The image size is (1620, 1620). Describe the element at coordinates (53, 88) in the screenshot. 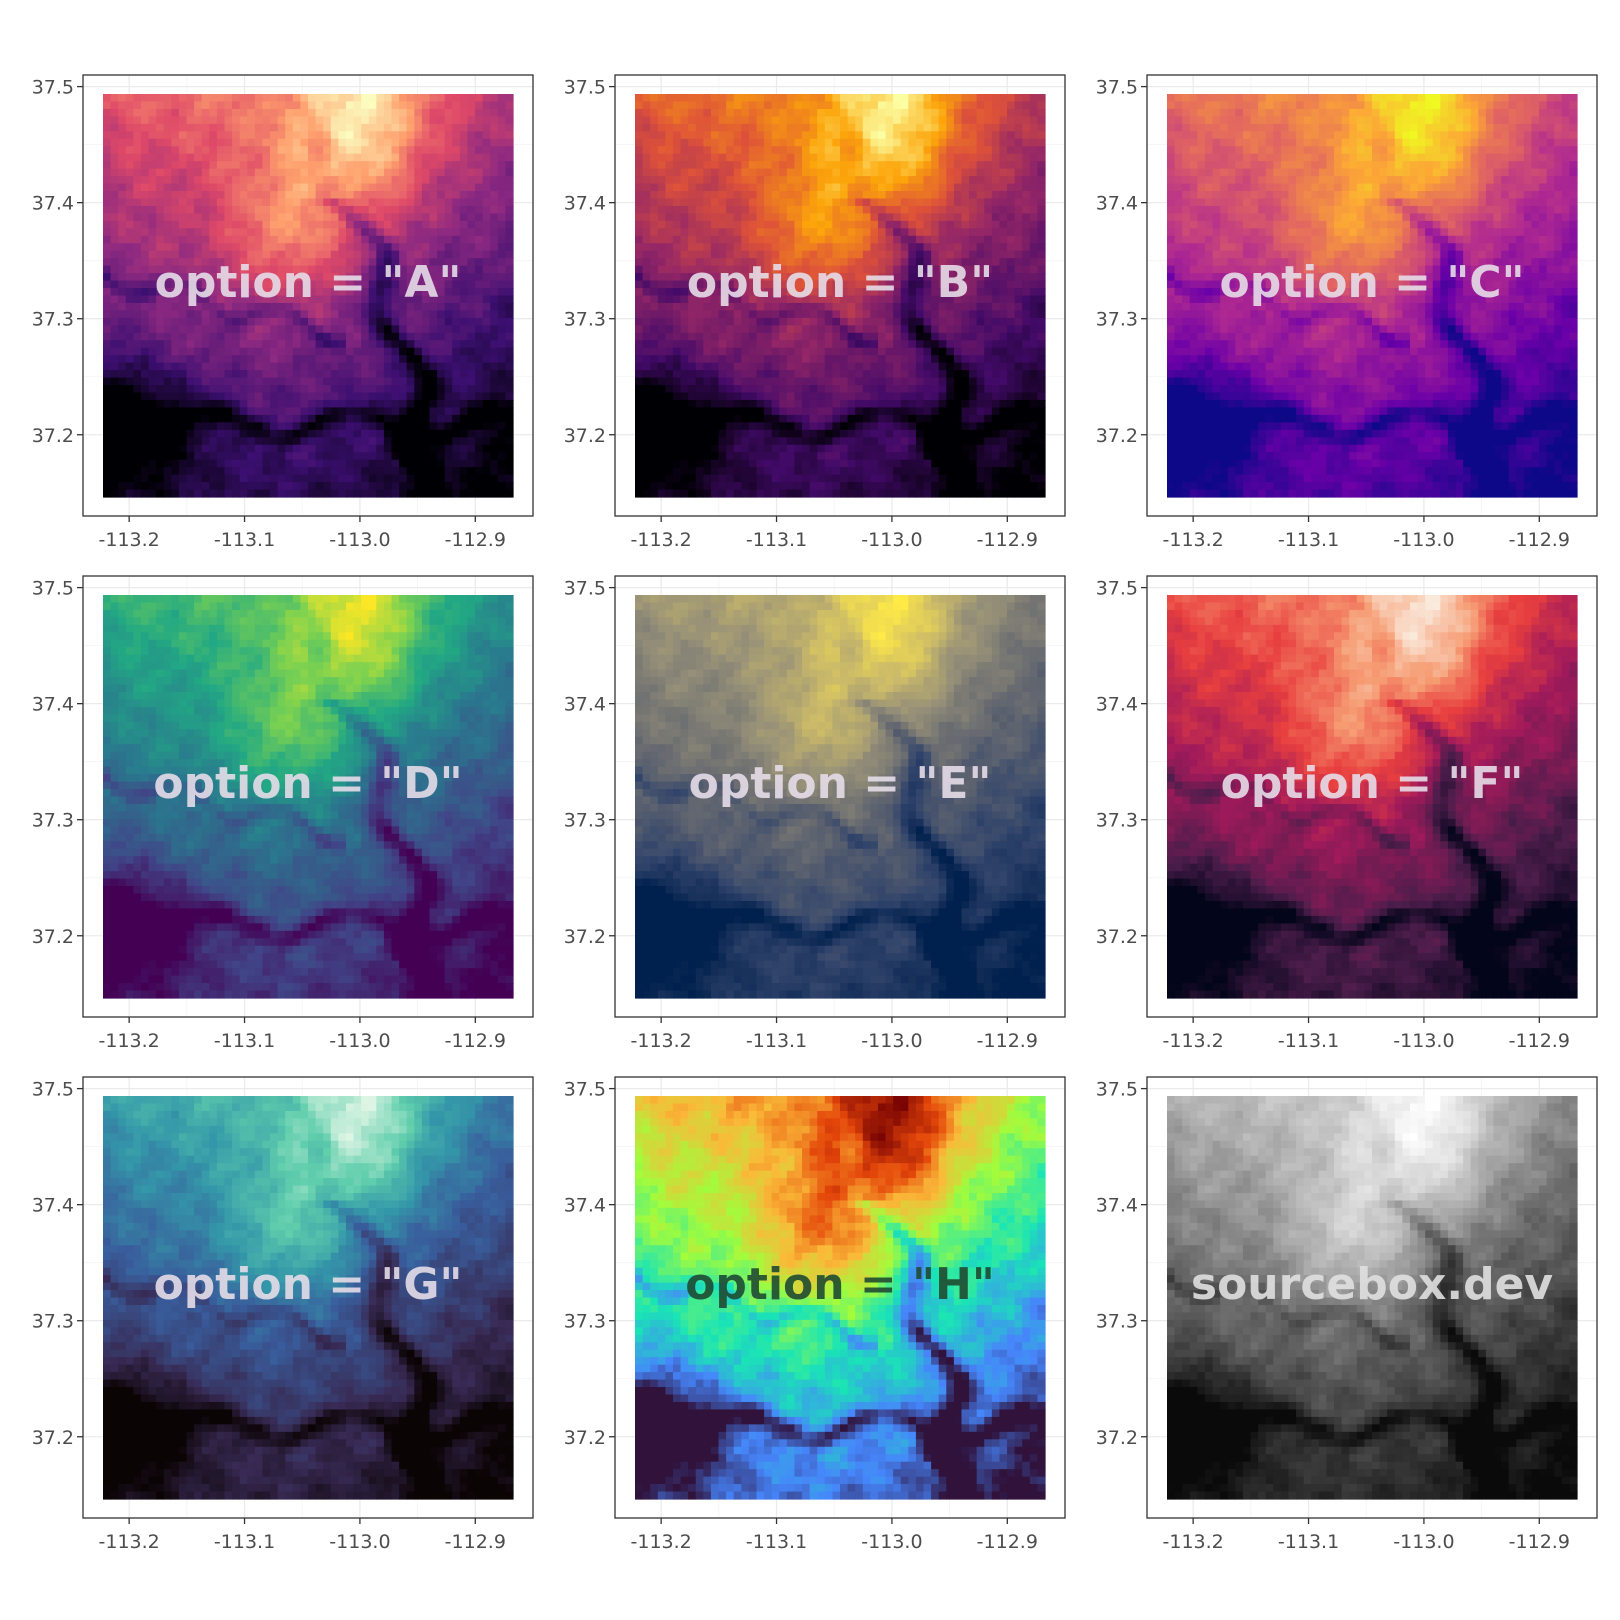

I see `y-tick-label: 37.5` at that location.